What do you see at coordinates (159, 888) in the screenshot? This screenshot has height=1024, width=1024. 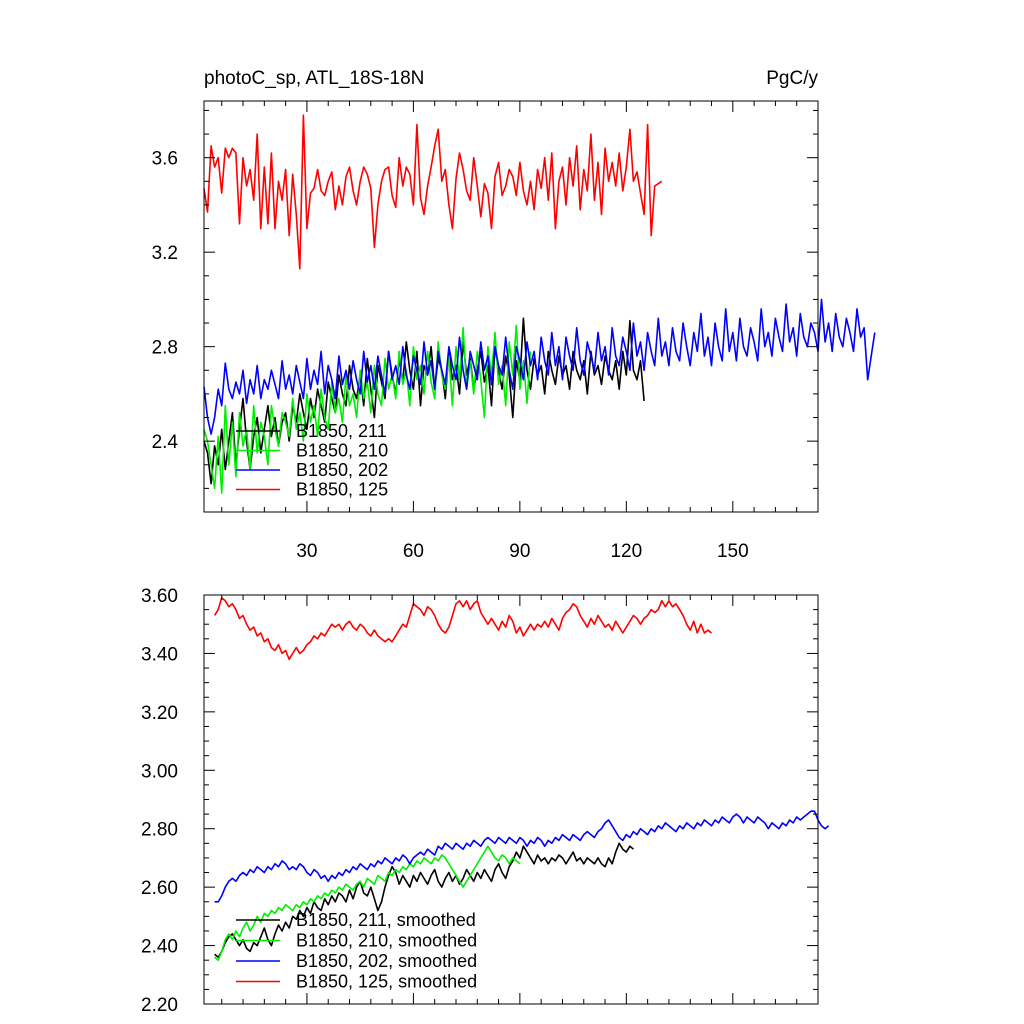 I see `bottom-y-tick-label: 2.60` at bounding box center [159, 888].